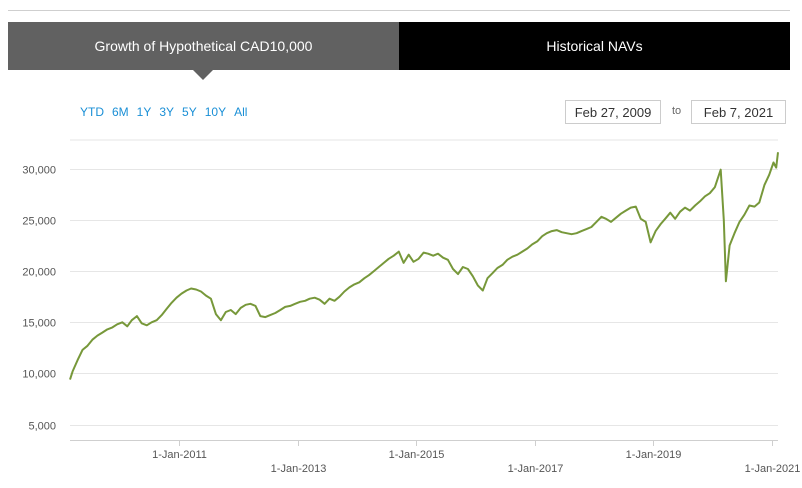  Describe the element at coordinates (39, 222) in the screenshot. I see `y-tick-label: 25,000` at that location.